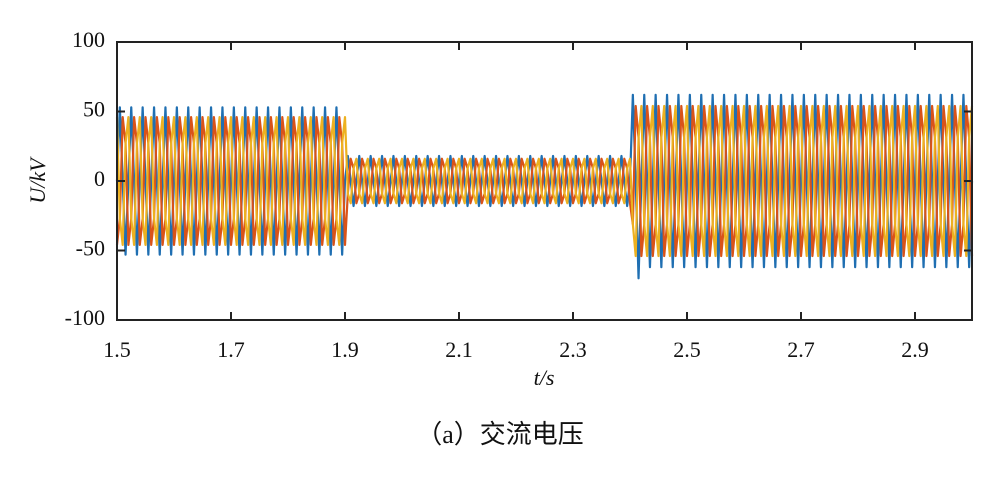 The image size is (1002, 482). Describe the element at coordinates (94, 109) in the screenshot. I see `y-tick-label: 50` at that location.